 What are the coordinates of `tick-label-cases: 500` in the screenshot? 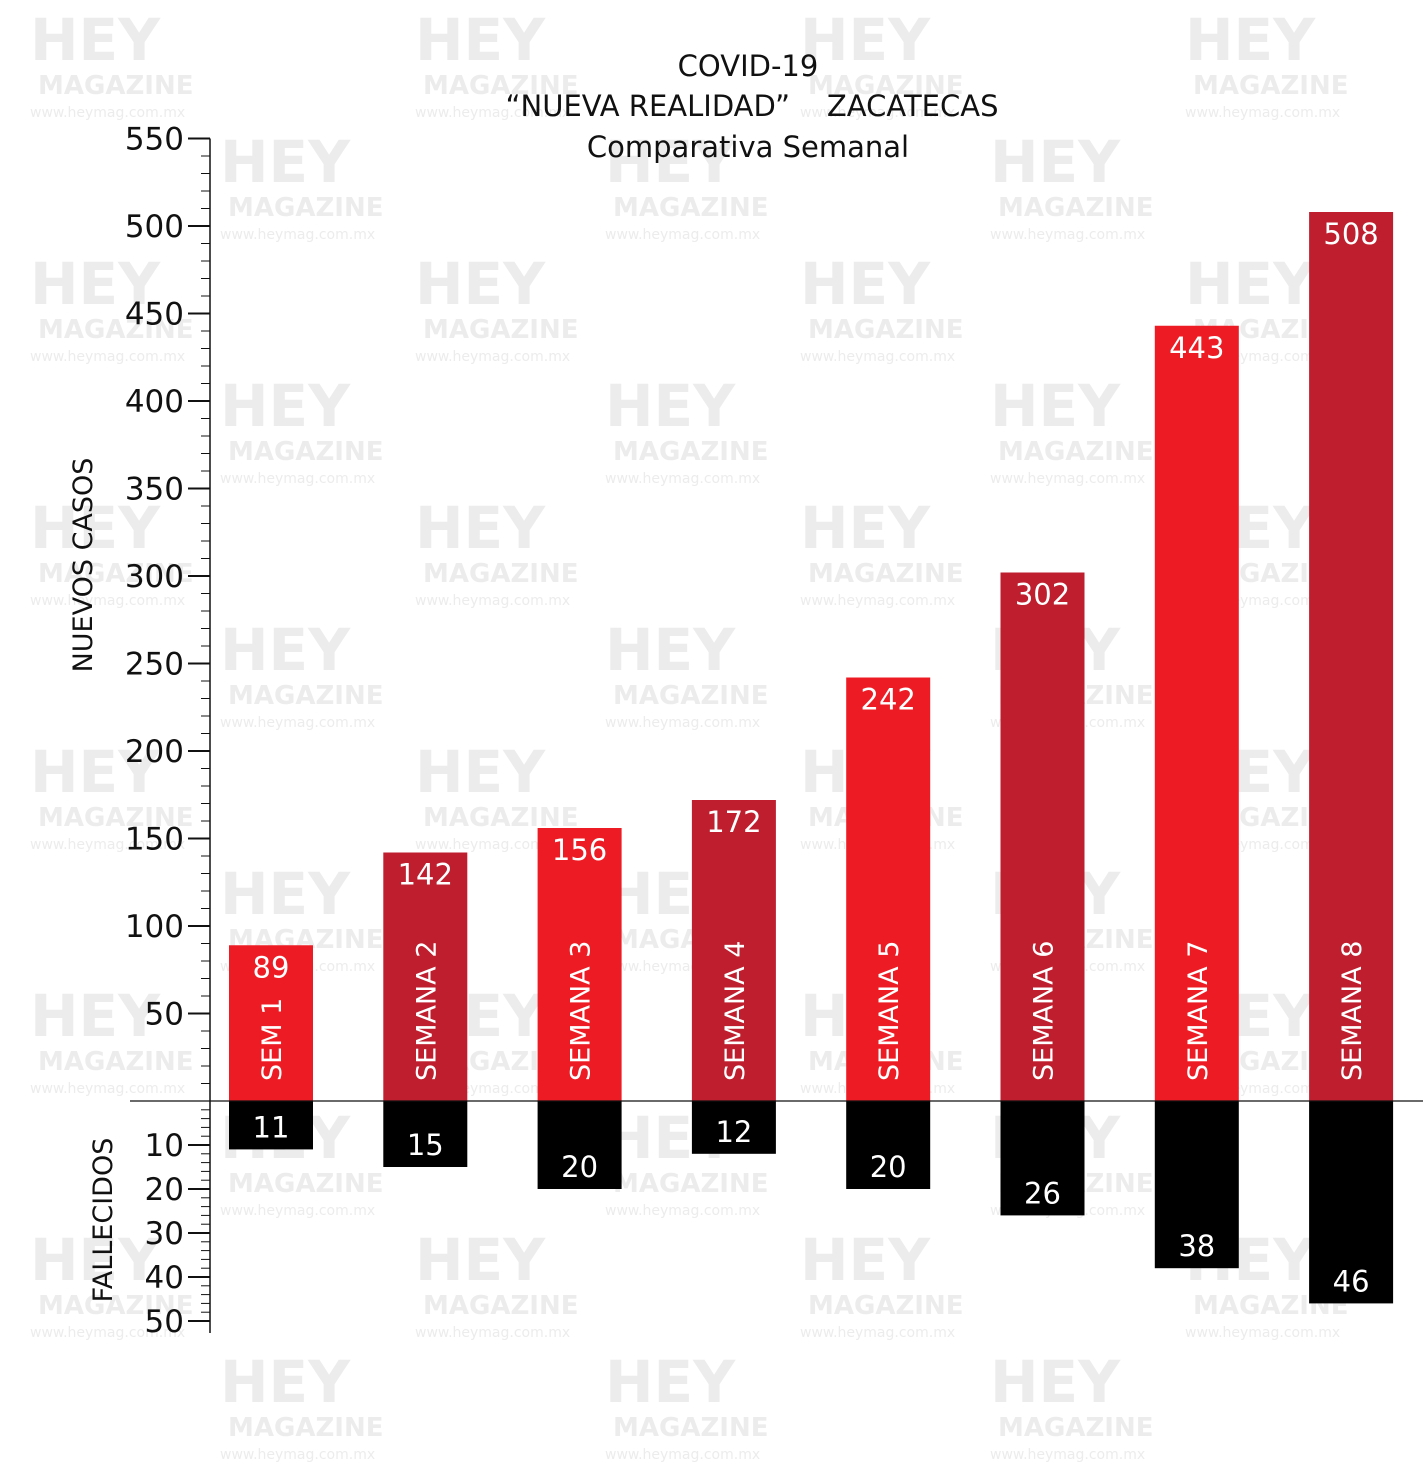 It's located at (154, 227).